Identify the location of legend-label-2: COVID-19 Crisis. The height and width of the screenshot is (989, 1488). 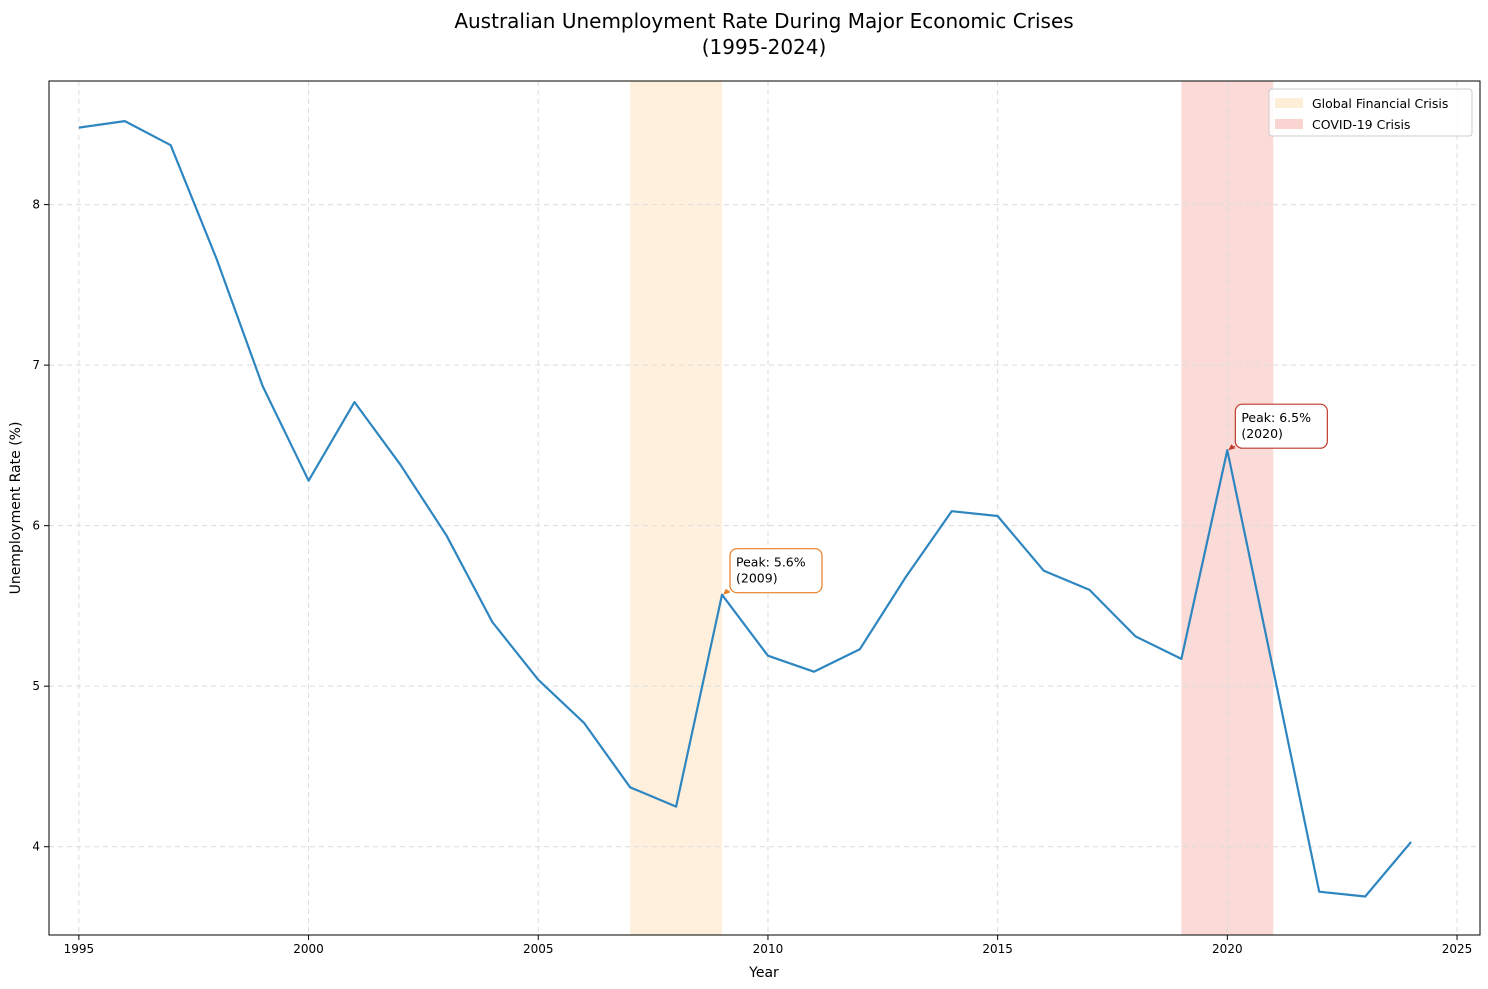
(1361, 124).